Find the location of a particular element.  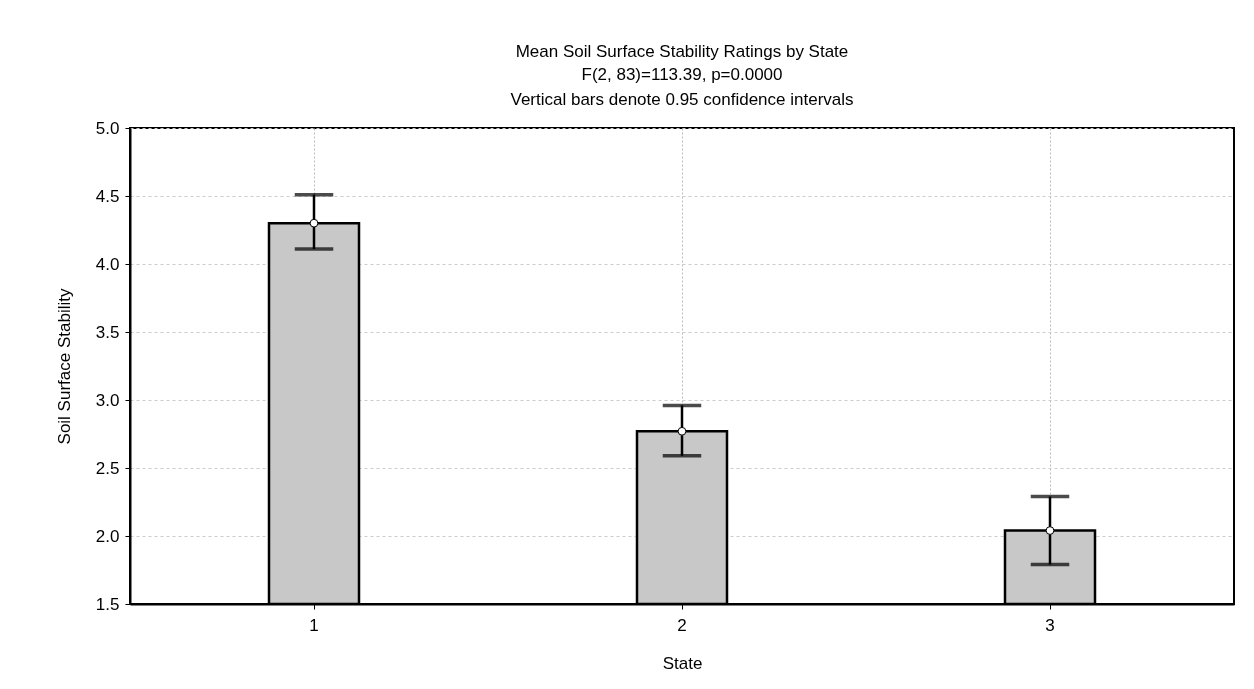

x-tick-label: 3 is located at coordinates (1050, 625).